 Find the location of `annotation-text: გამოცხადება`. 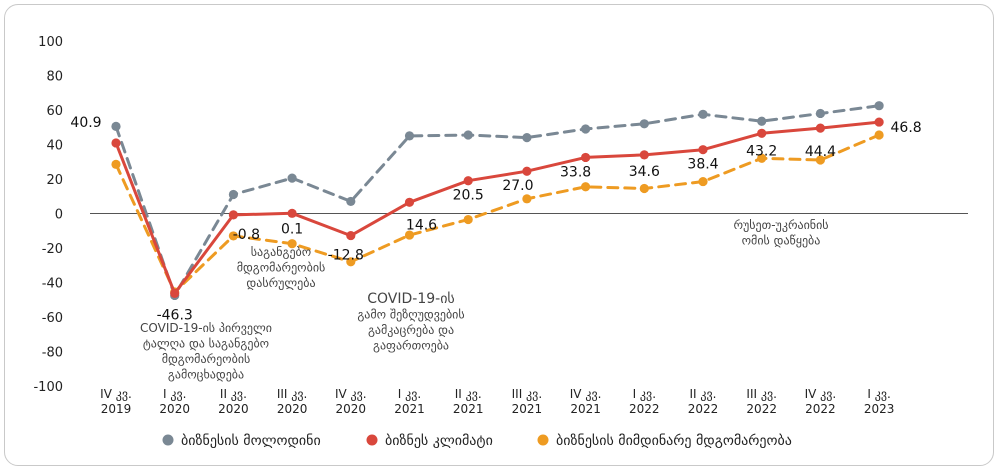

annotation-text: გამოცხადება is located at coordinates (206, 375).